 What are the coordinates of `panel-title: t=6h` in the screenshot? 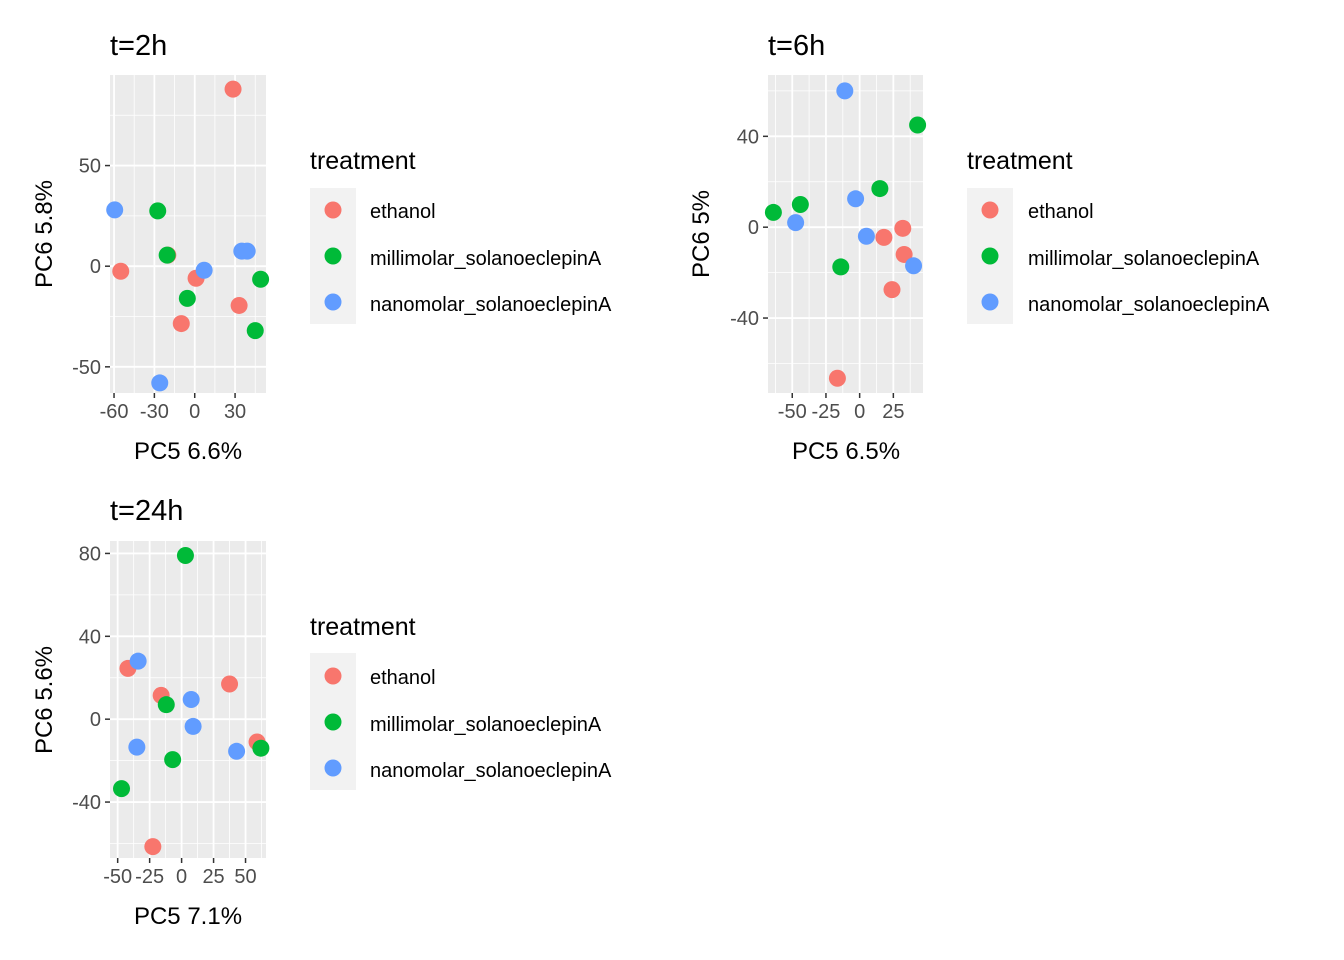 It's located at (796, 46).